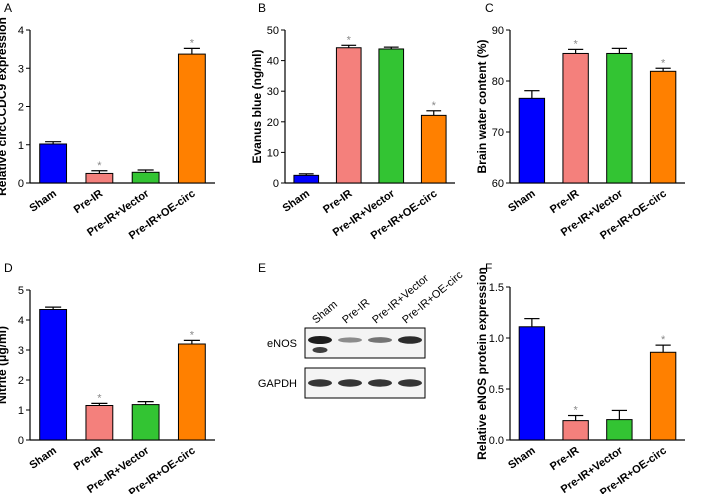 The height and width of the screenshot is (494, 709). Describe the element at coordinates (257, 106) in the screenshot. I see `y-axis-title: Evanus blue (ng/ml)` at that location.